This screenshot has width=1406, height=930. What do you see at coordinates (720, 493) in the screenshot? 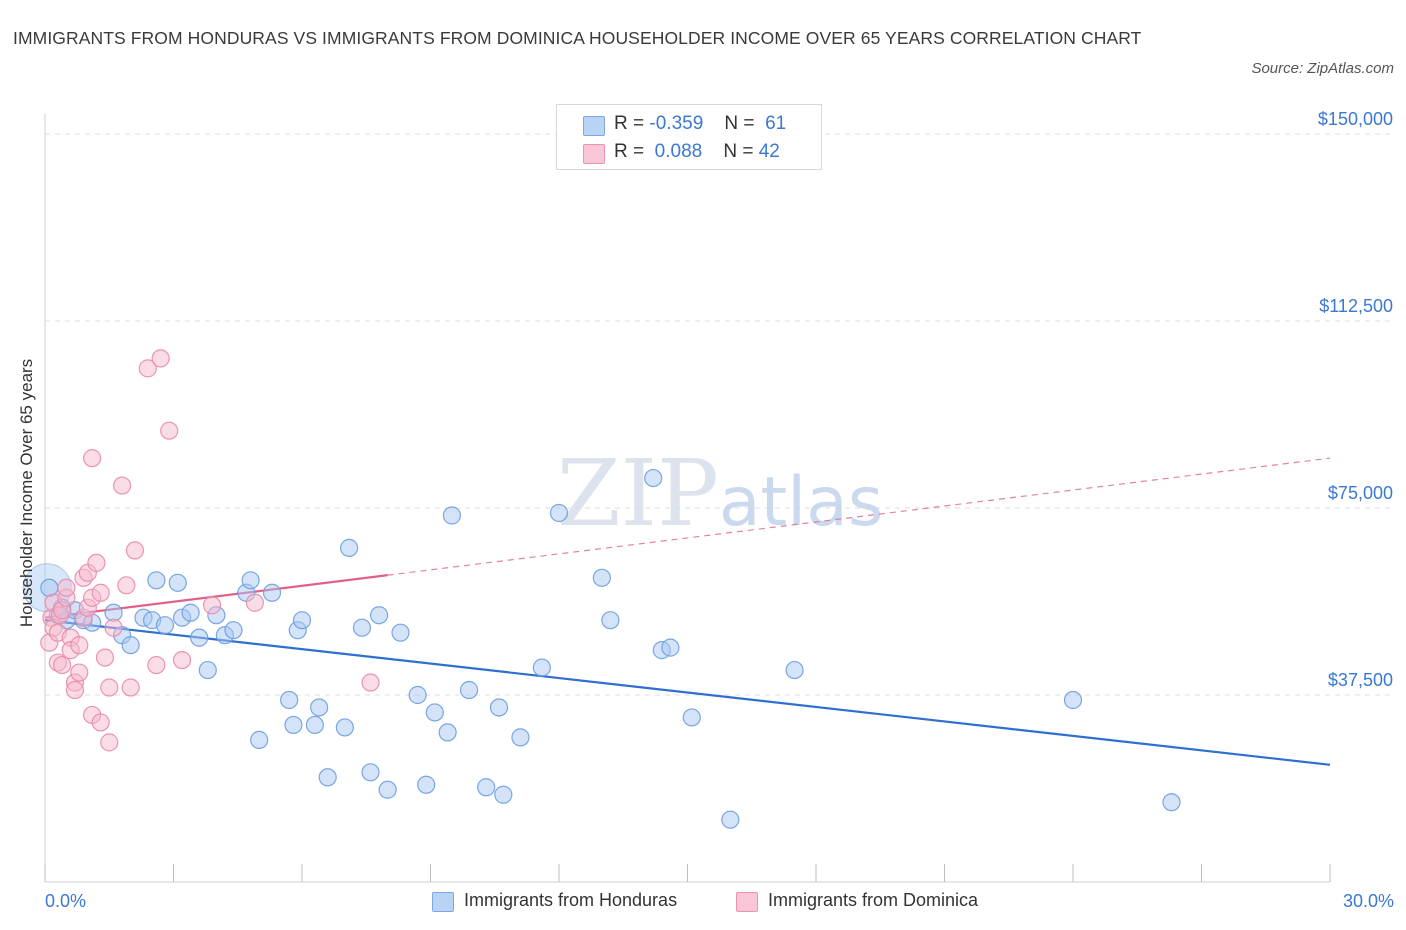
I see `watermark: ZIPatlas` at bounding box center [720, 493].